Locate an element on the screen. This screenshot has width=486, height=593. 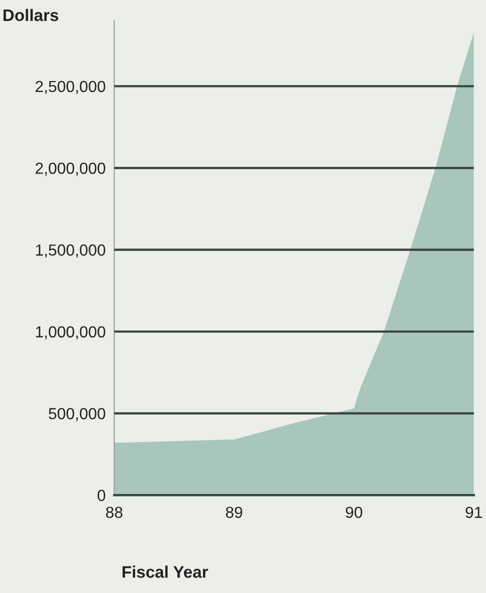
chart-title: Dollars is located at coordinates (31, 15).